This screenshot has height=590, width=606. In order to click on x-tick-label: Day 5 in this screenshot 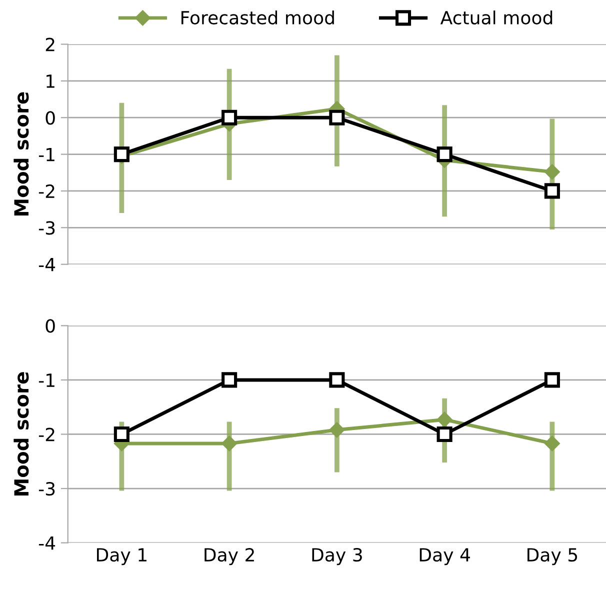, I will do `click(553, 557)`.